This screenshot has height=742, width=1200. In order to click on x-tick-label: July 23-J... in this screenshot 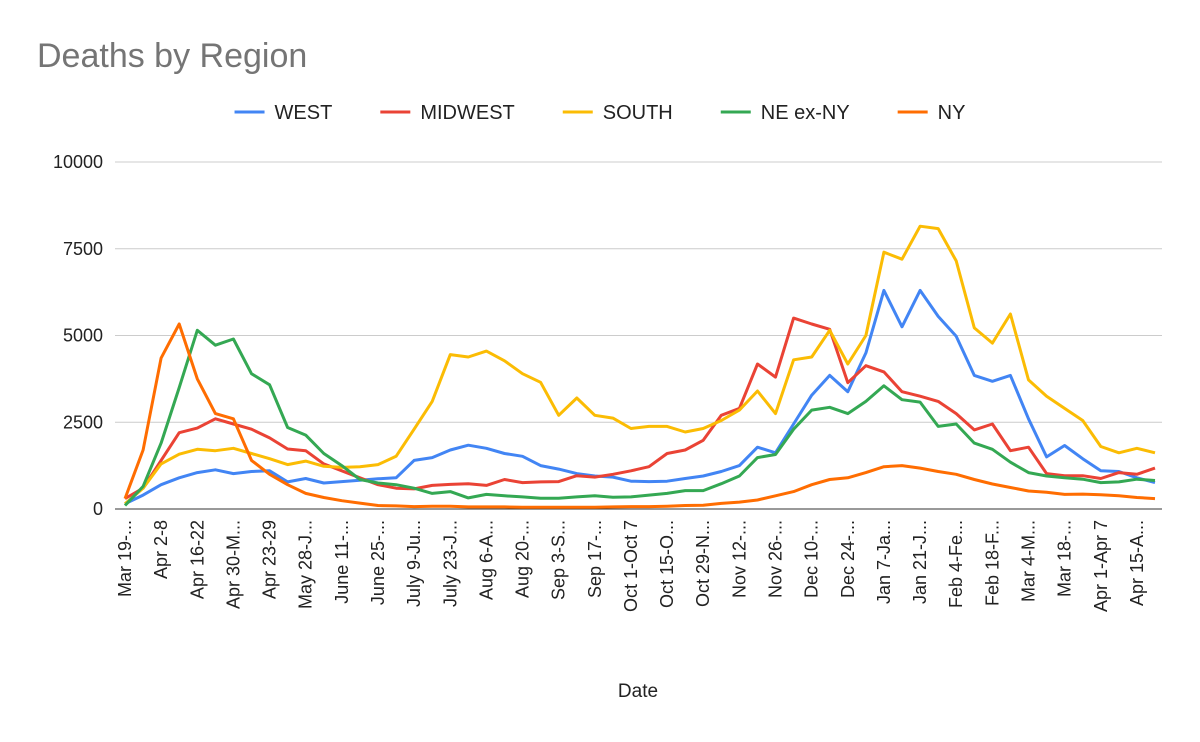, I will do `click(450, 563)`.